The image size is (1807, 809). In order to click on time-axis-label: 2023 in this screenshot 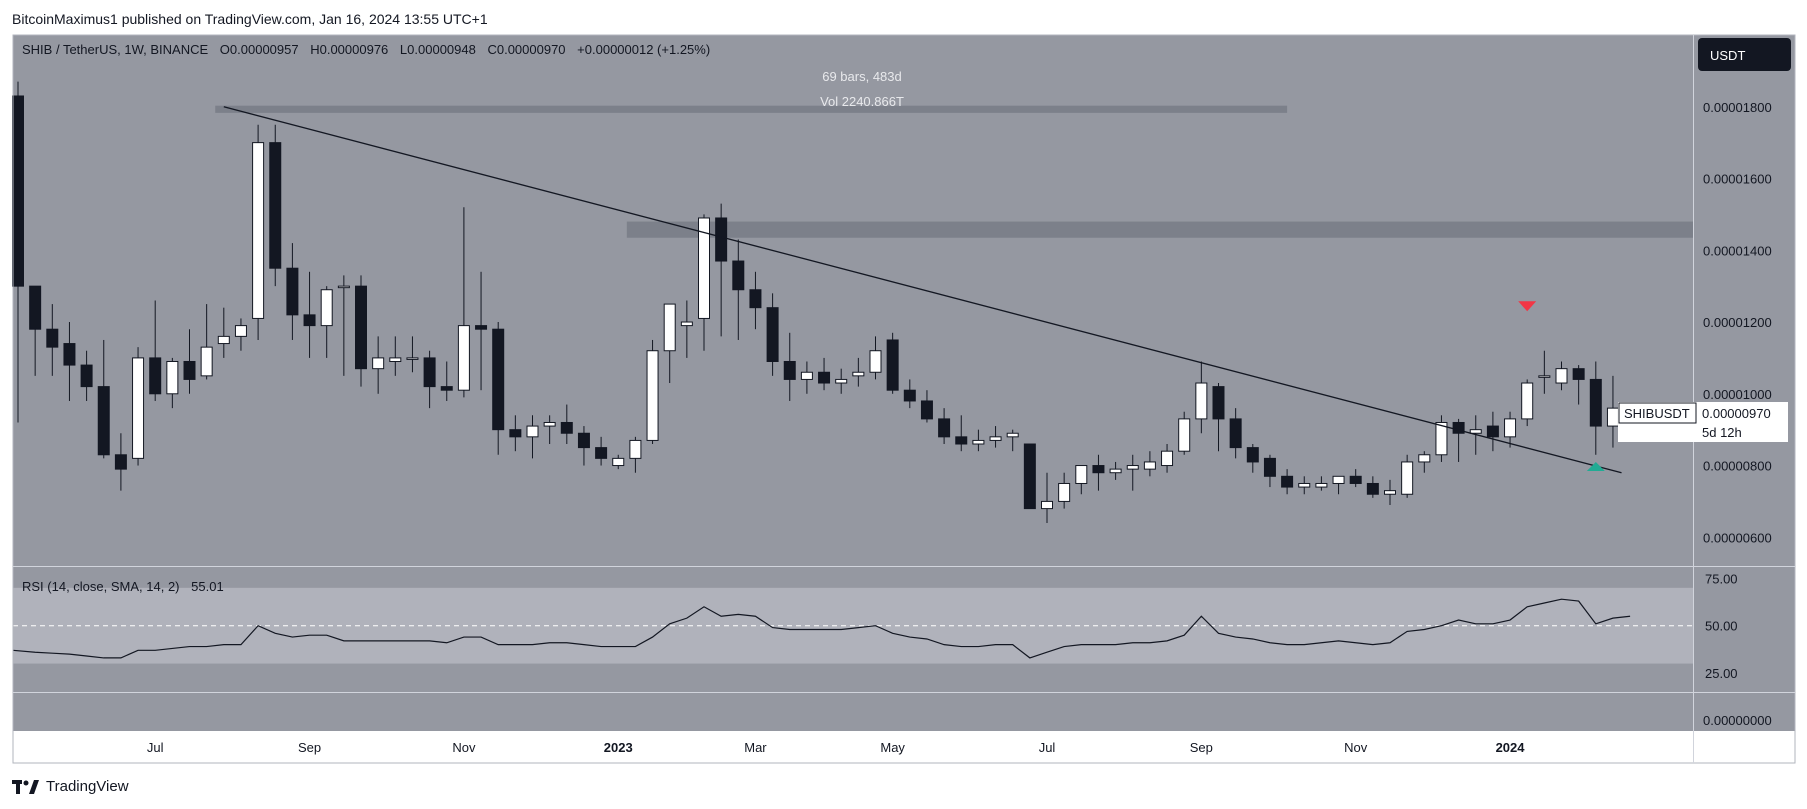, I will do `click(618, 747)`.